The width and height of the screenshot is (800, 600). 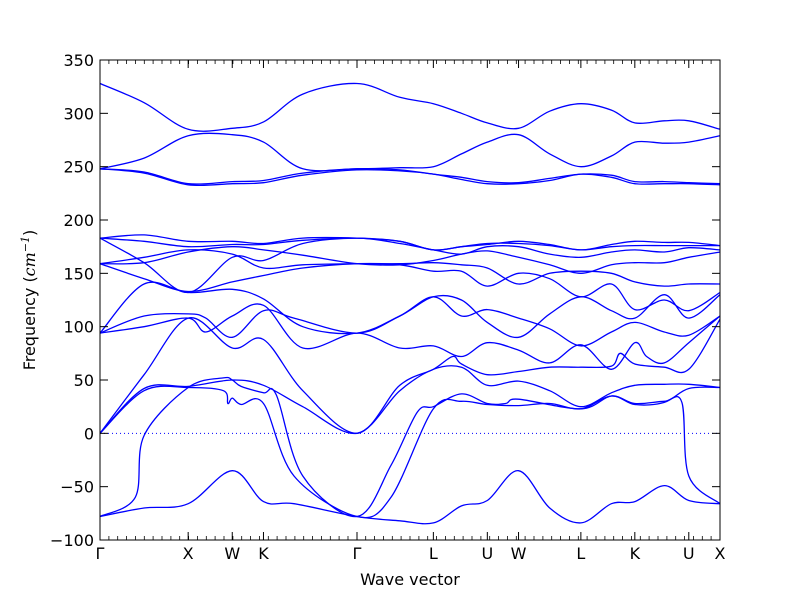 I want to click on y-tick-label: −50, so click(x=77, y=487).